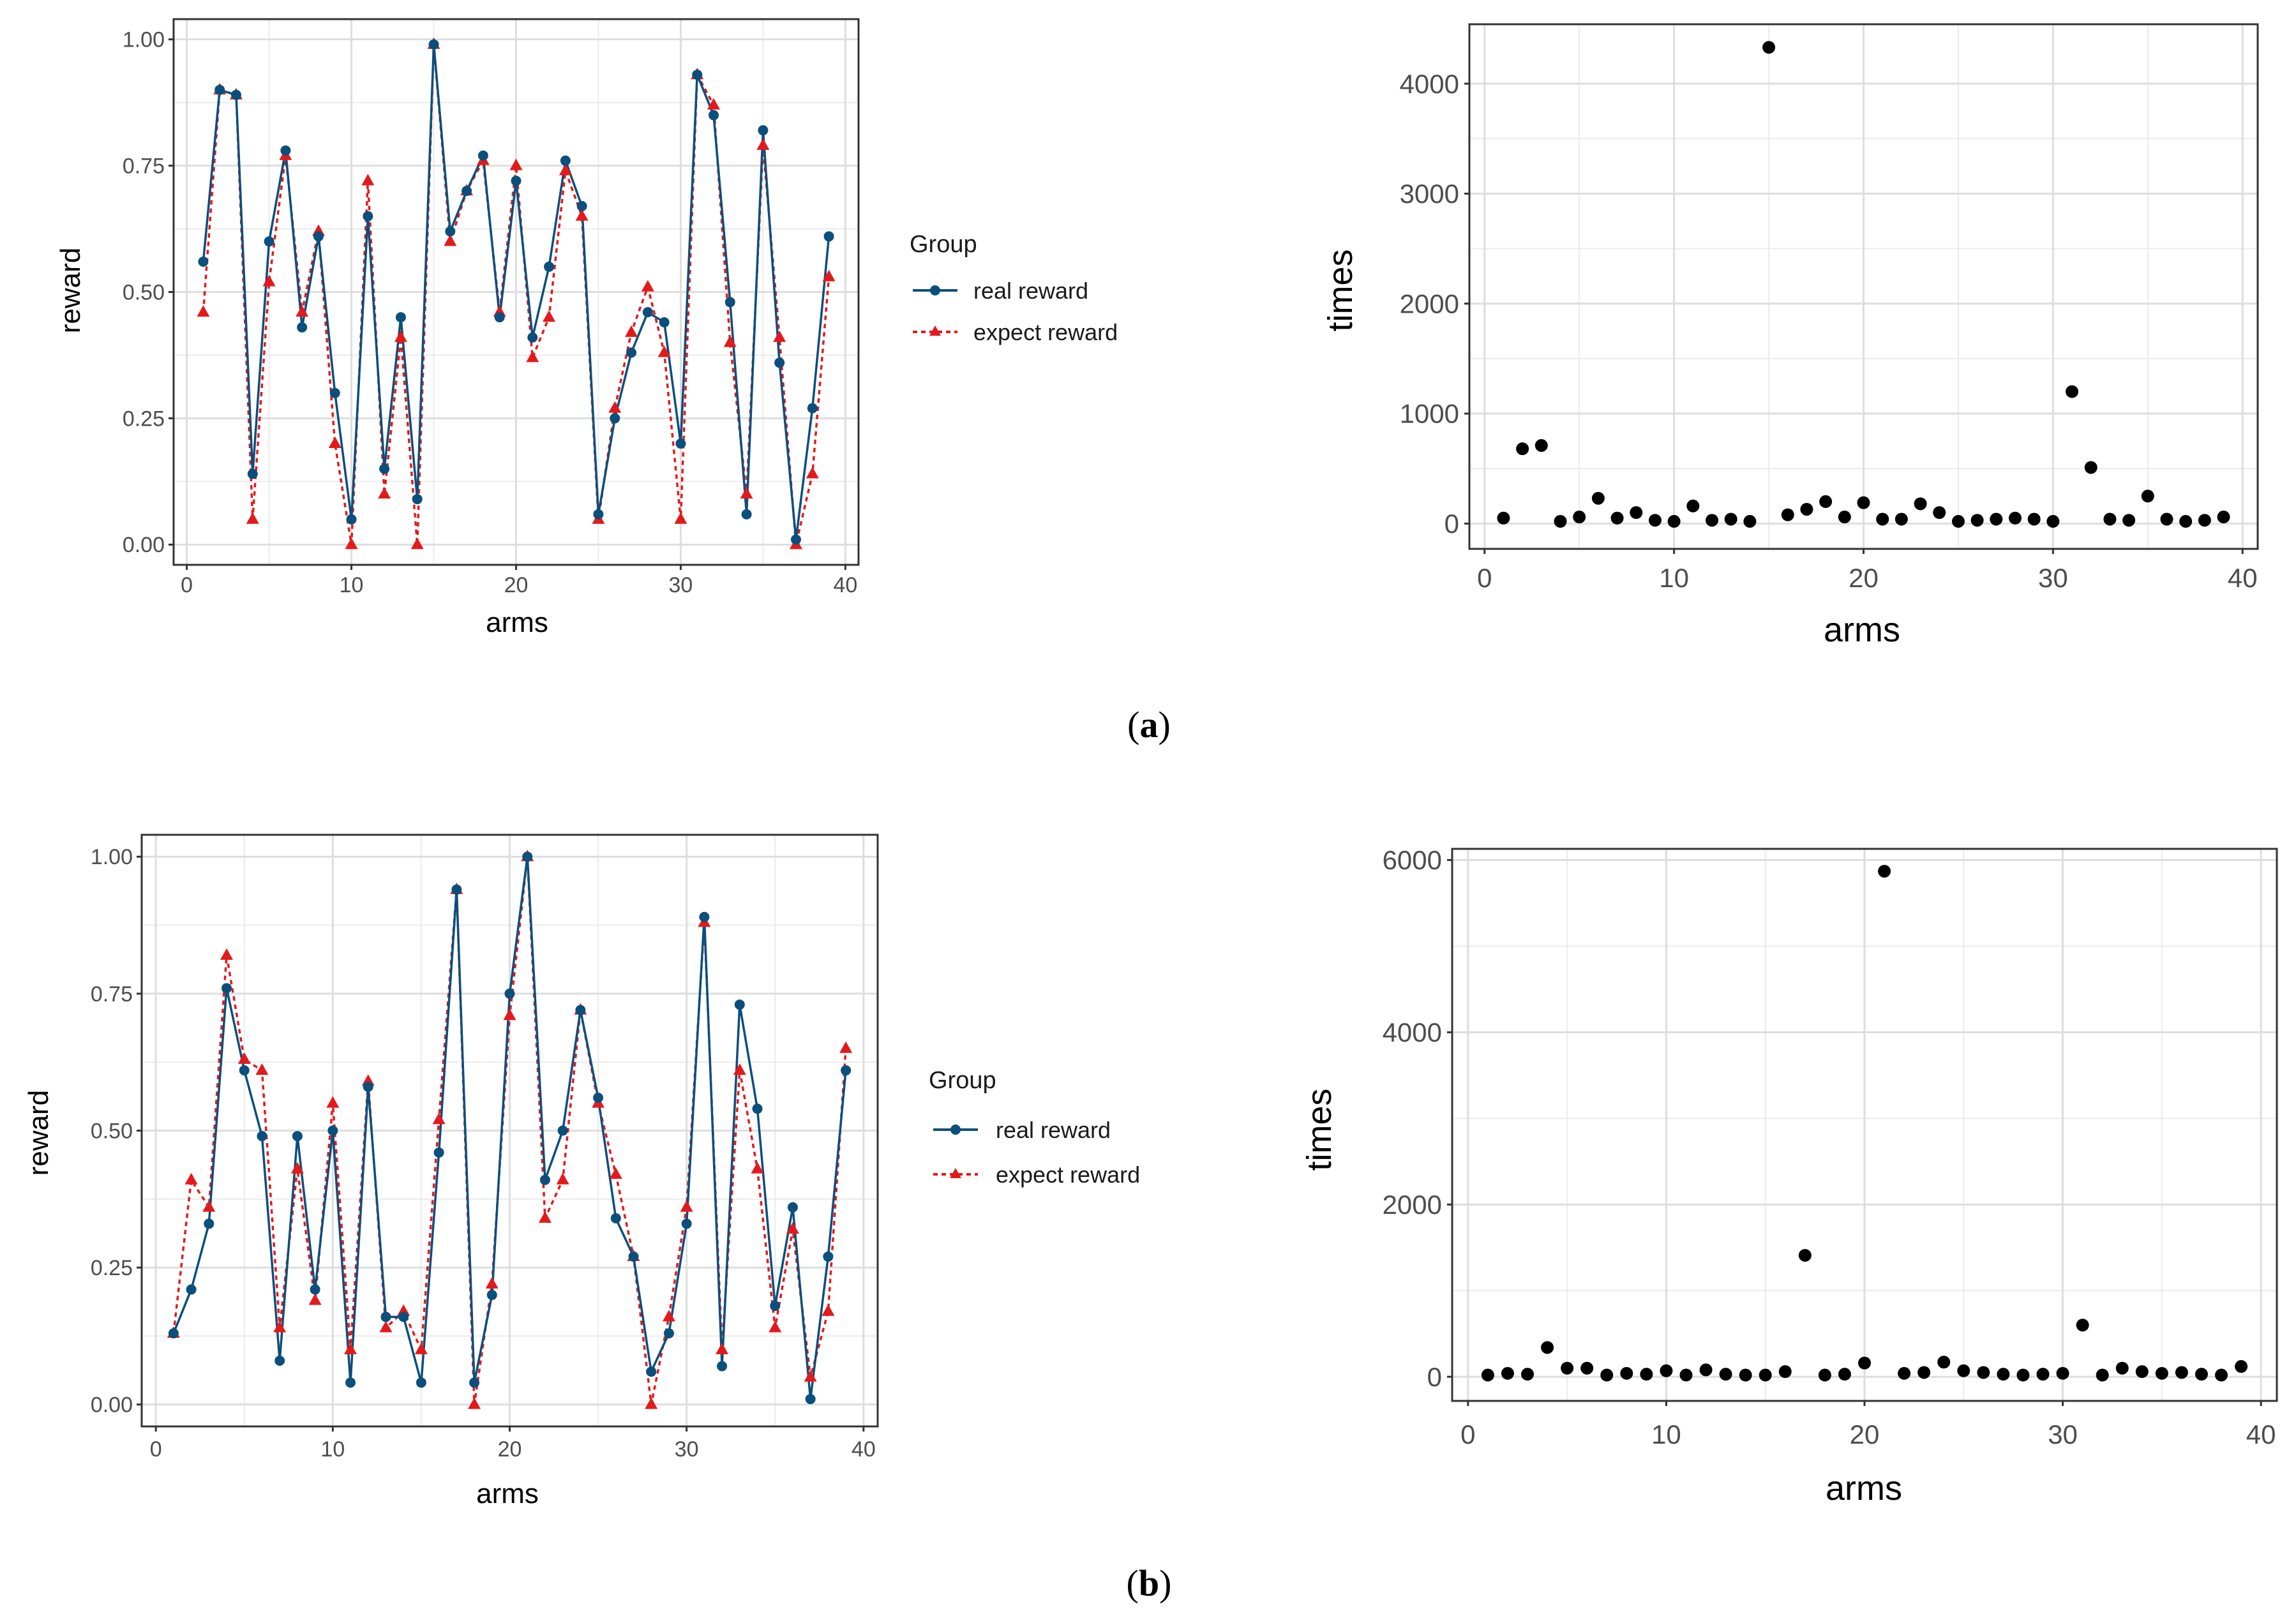 The width and height of the screenshot is (2296, 1623). I want to click on y-tick-label: 2000, so click(1429, 303).